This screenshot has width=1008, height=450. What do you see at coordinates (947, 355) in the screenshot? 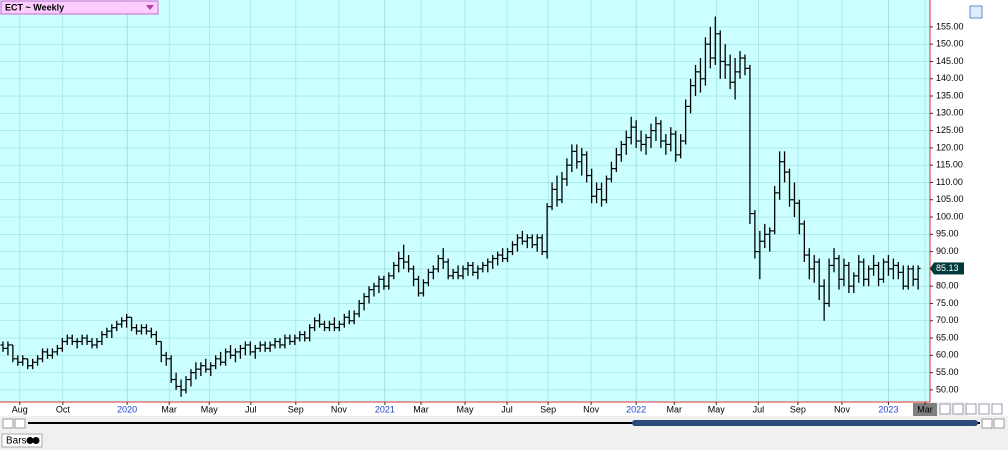
I see `y-tick-label: 60.00` at bounding box center [947, 355].